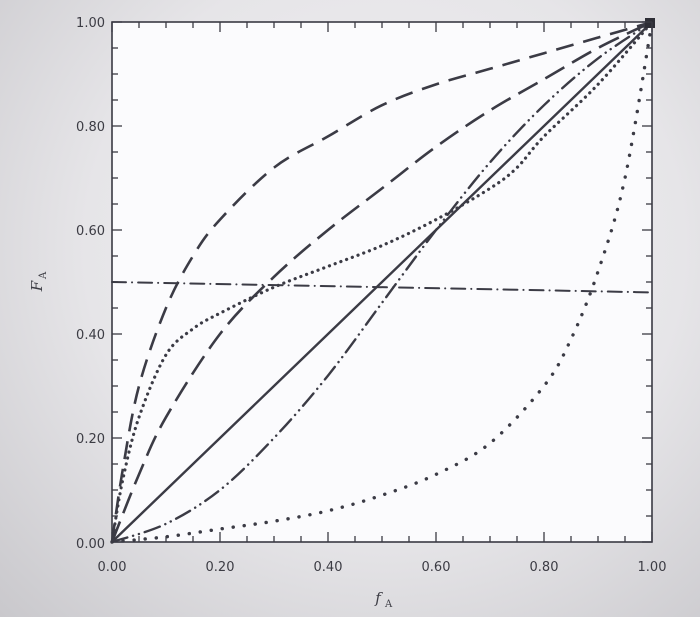 Image resolution: width=700 pixels, height=617 pixels. What do you see at coordinates (544, 567) in the screenshot?
I see `x-tick-label: 0.80` at bounding box center [544, 567].